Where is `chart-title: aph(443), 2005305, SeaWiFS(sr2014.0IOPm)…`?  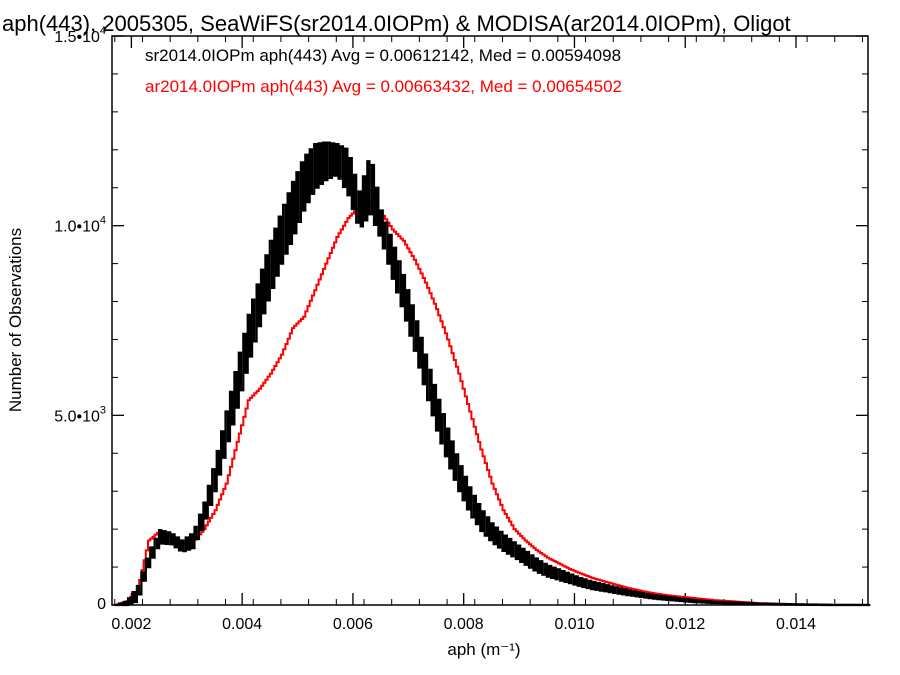 chart-title: aph(443), 2005305, SeaWiFS(sr2014.0IOPm)… is located at coordinates (396, 23).